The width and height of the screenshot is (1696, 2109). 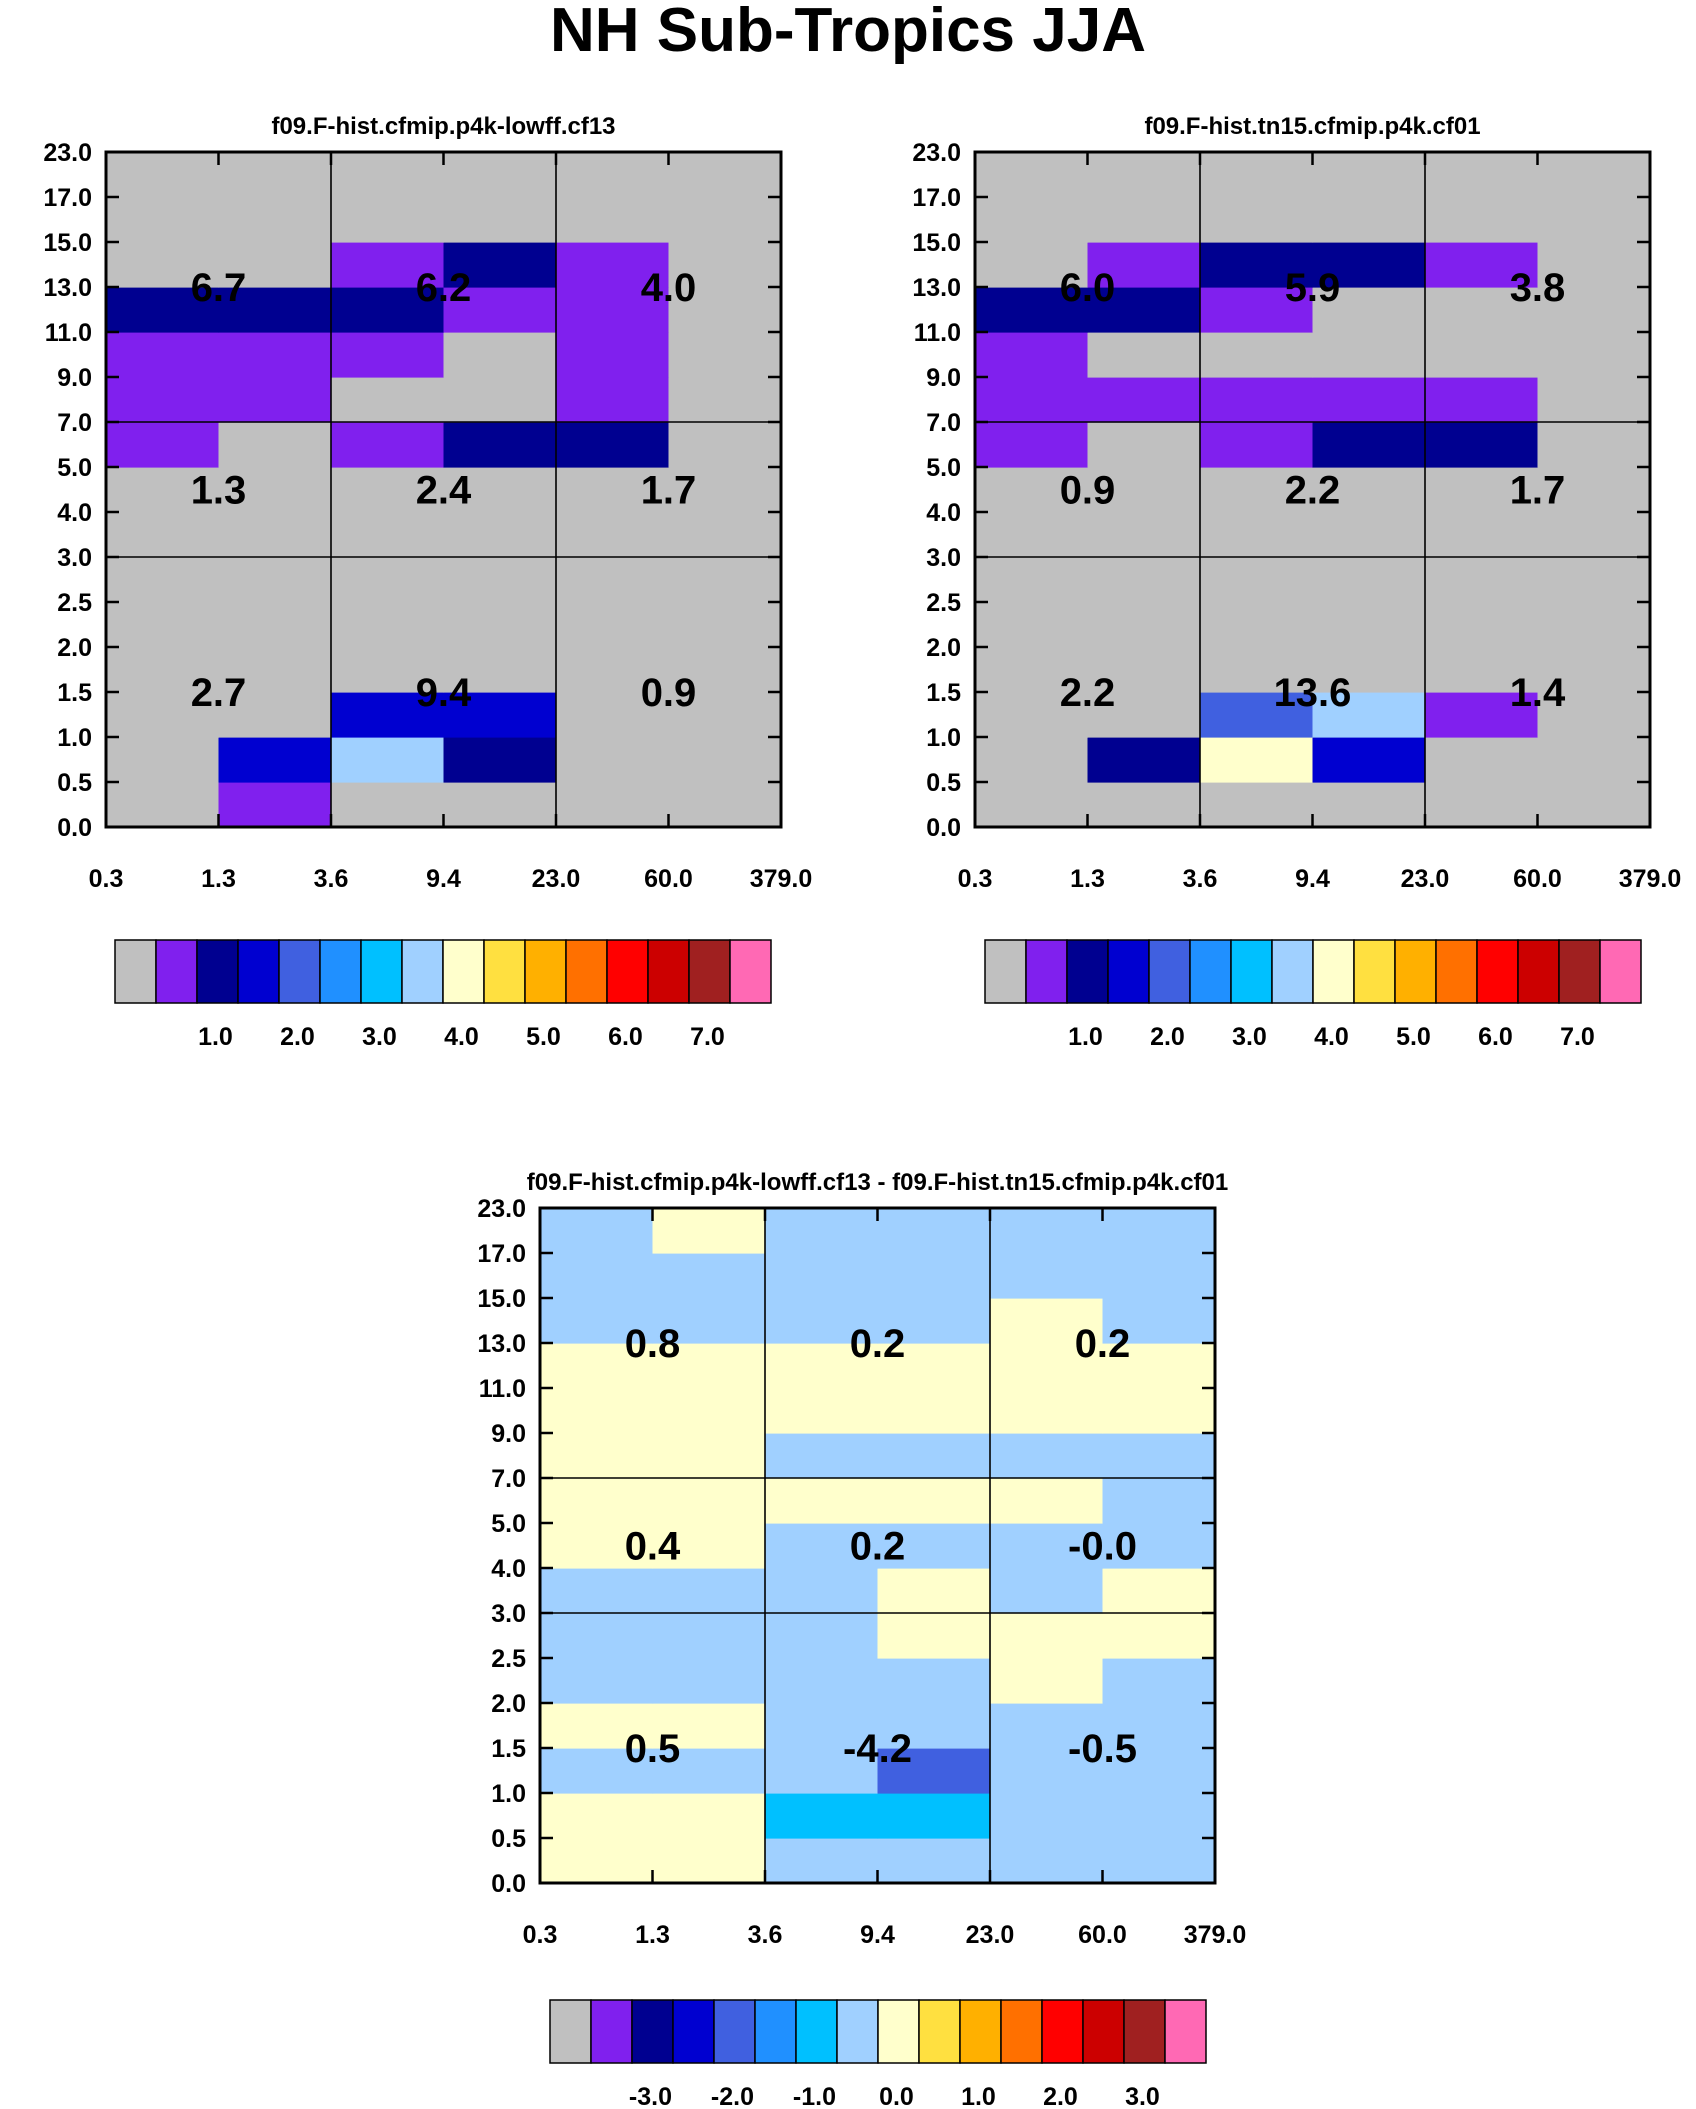 What do you see at coordinates (1249, 1037) in the screenshot?
I see `colorbar-label: 3.0` at bounding box center [1249, 1037].